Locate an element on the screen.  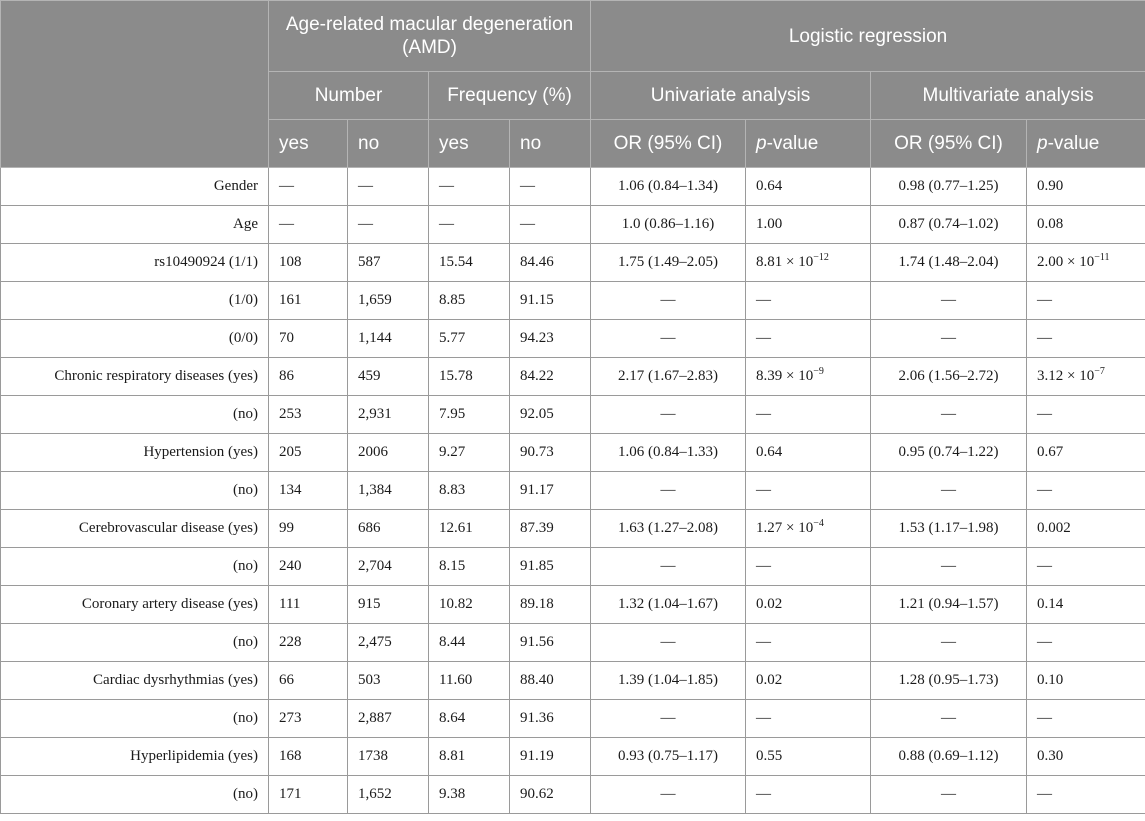
frequency-no-cell-text: 88.40 is located at coordinates (537, 680).